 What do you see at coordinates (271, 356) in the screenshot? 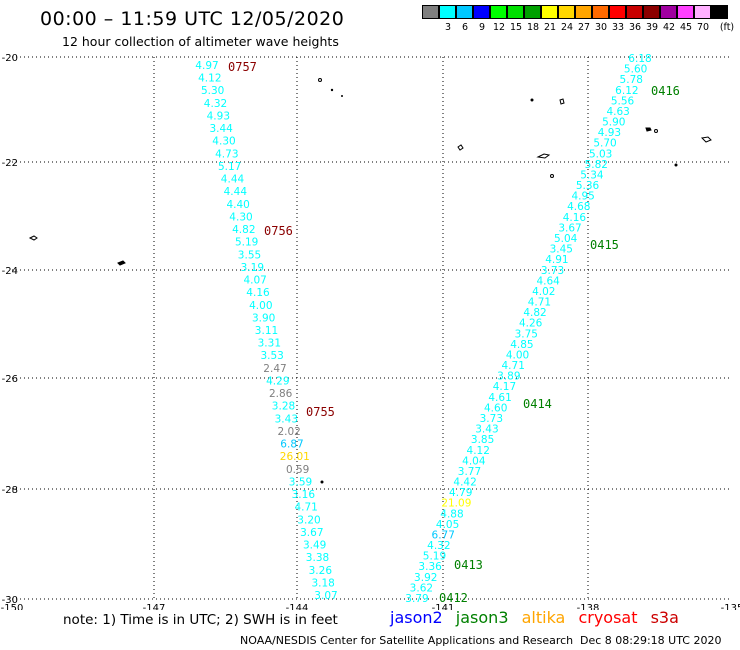
I see `wave-height-label: 3.53` at bounding box center [271, 356].